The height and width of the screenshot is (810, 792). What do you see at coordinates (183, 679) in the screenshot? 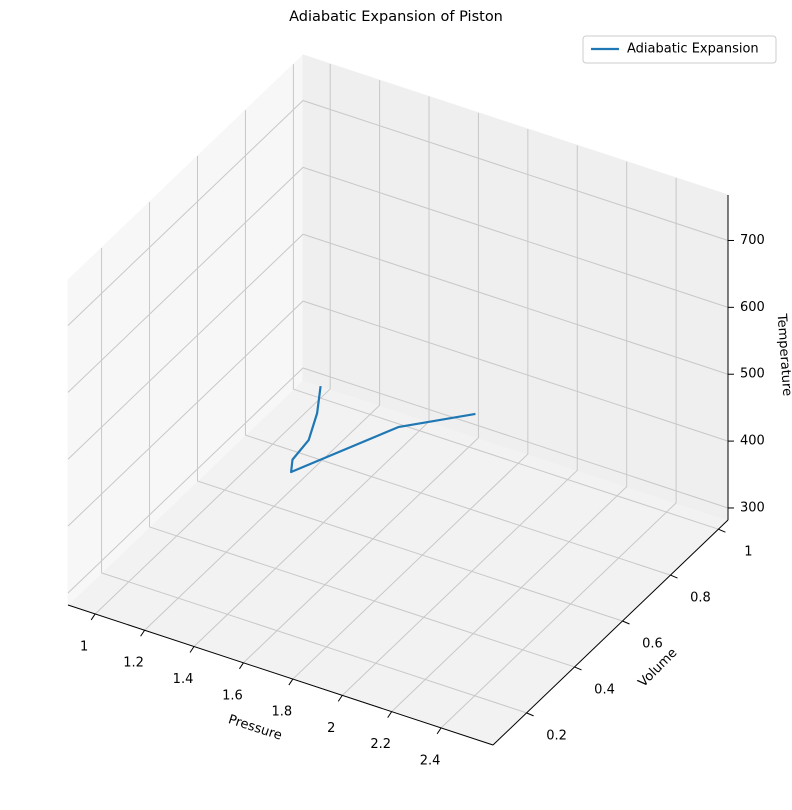
I see `x-tick-label: 1.4` at bounding box center [183, 679].